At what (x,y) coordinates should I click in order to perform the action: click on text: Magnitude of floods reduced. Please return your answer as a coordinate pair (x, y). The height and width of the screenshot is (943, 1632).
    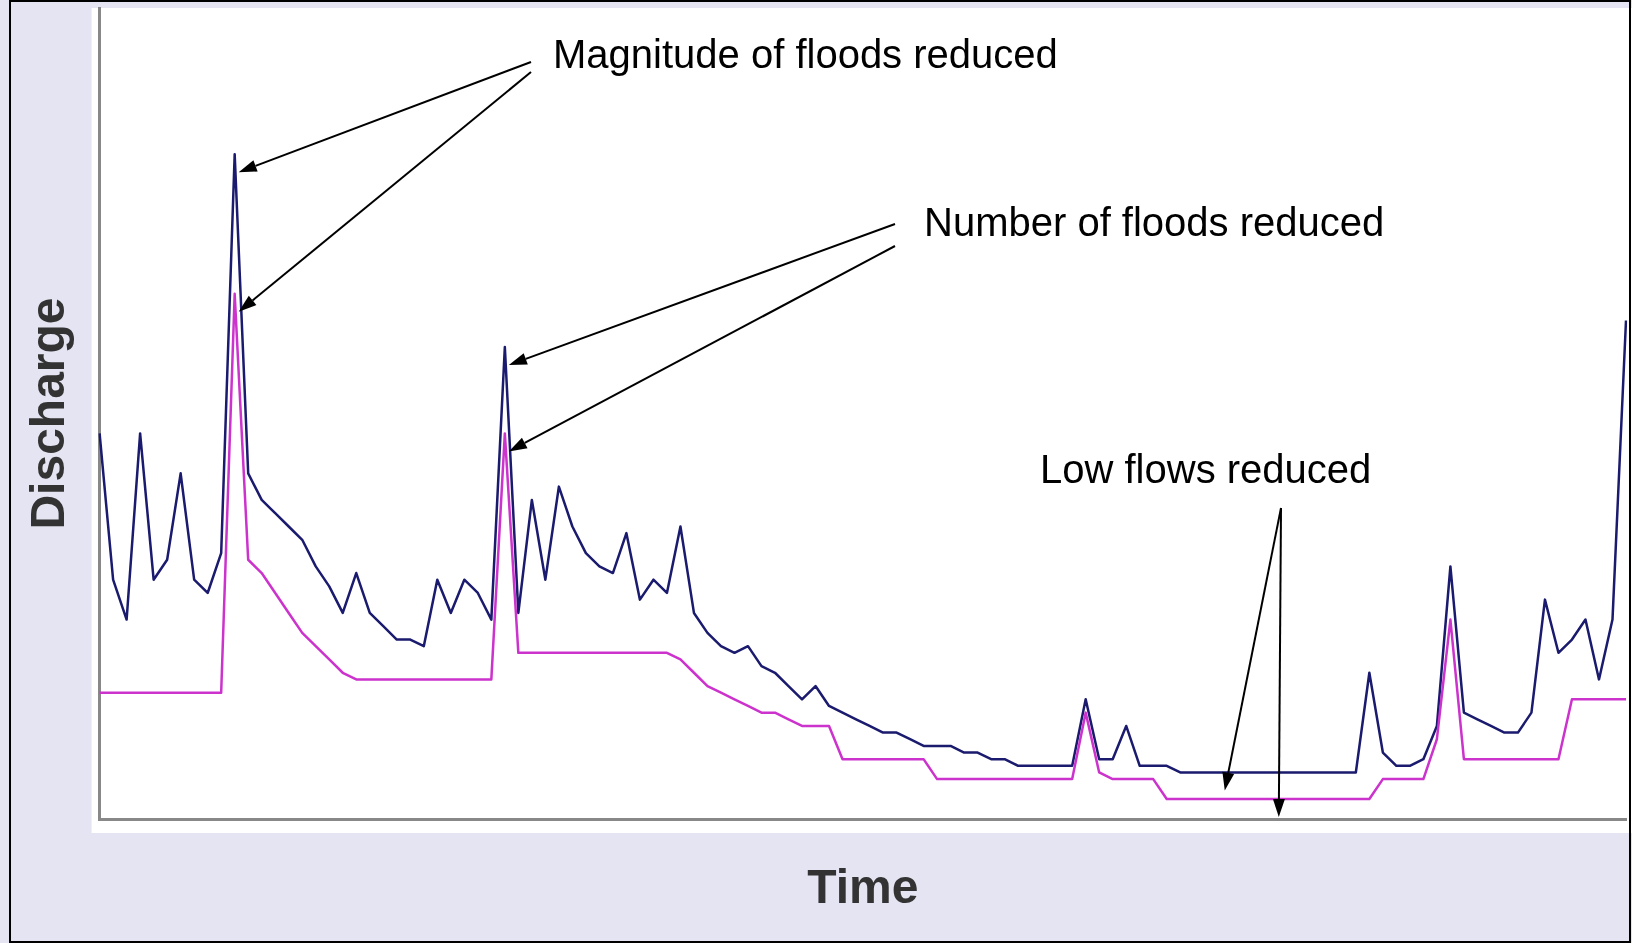
    Looking at the image, I should click on (805, 54).